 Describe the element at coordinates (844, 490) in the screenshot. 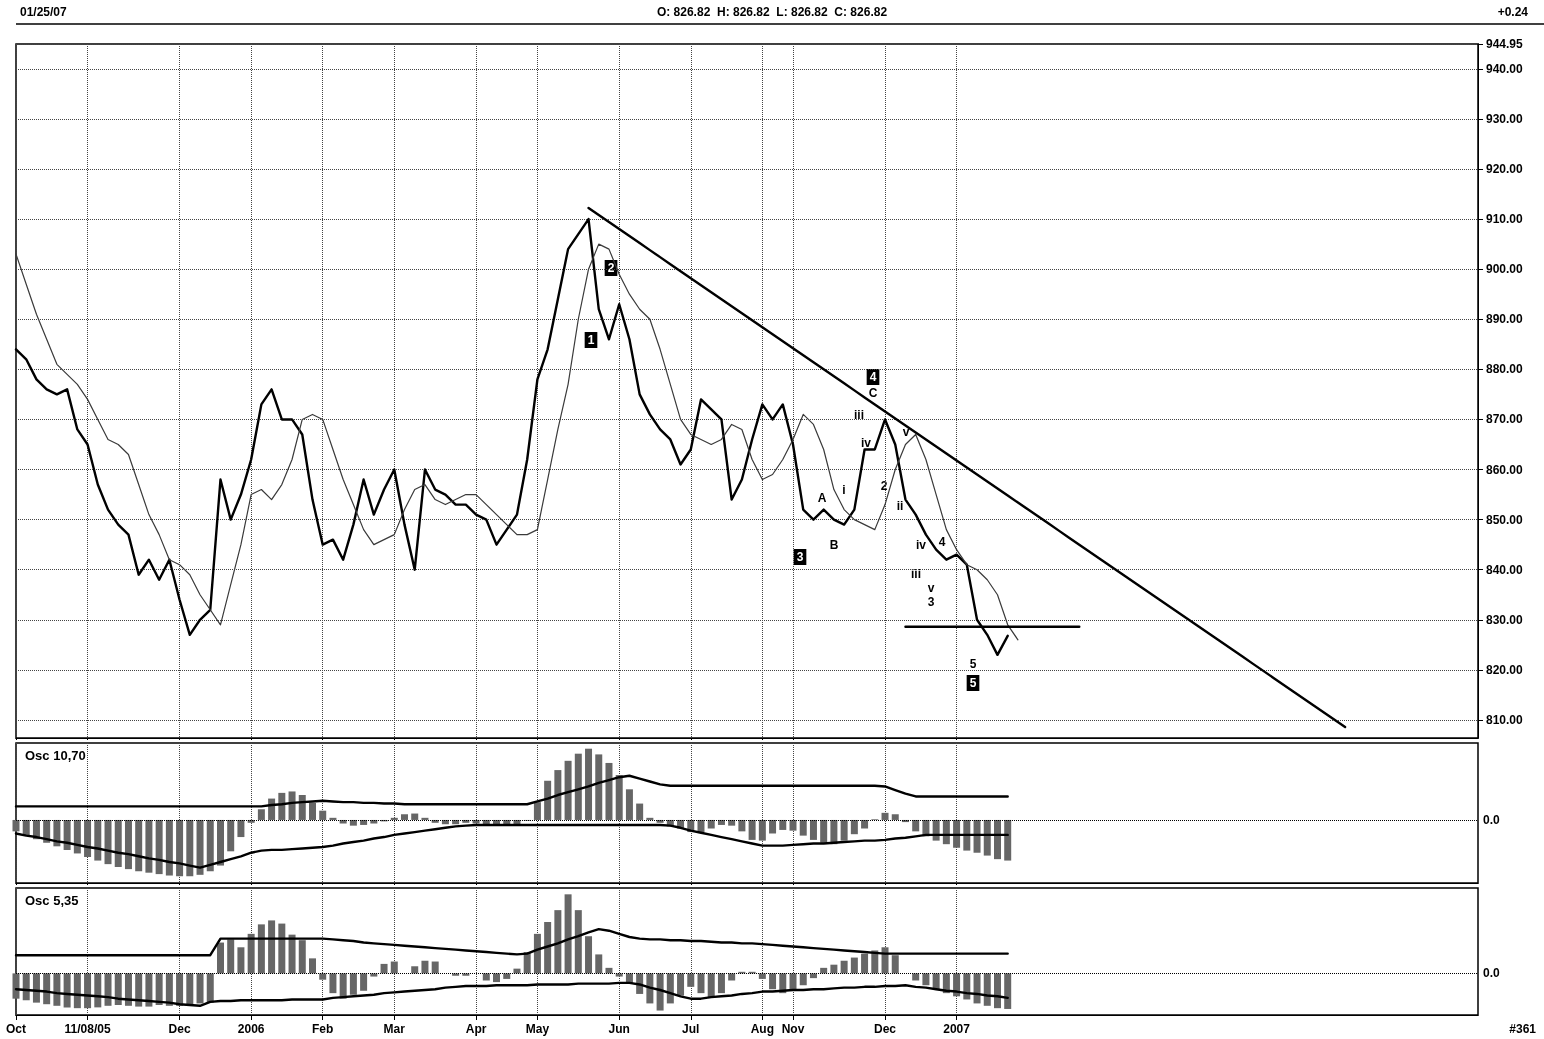

I see `annotation: i` at that location.